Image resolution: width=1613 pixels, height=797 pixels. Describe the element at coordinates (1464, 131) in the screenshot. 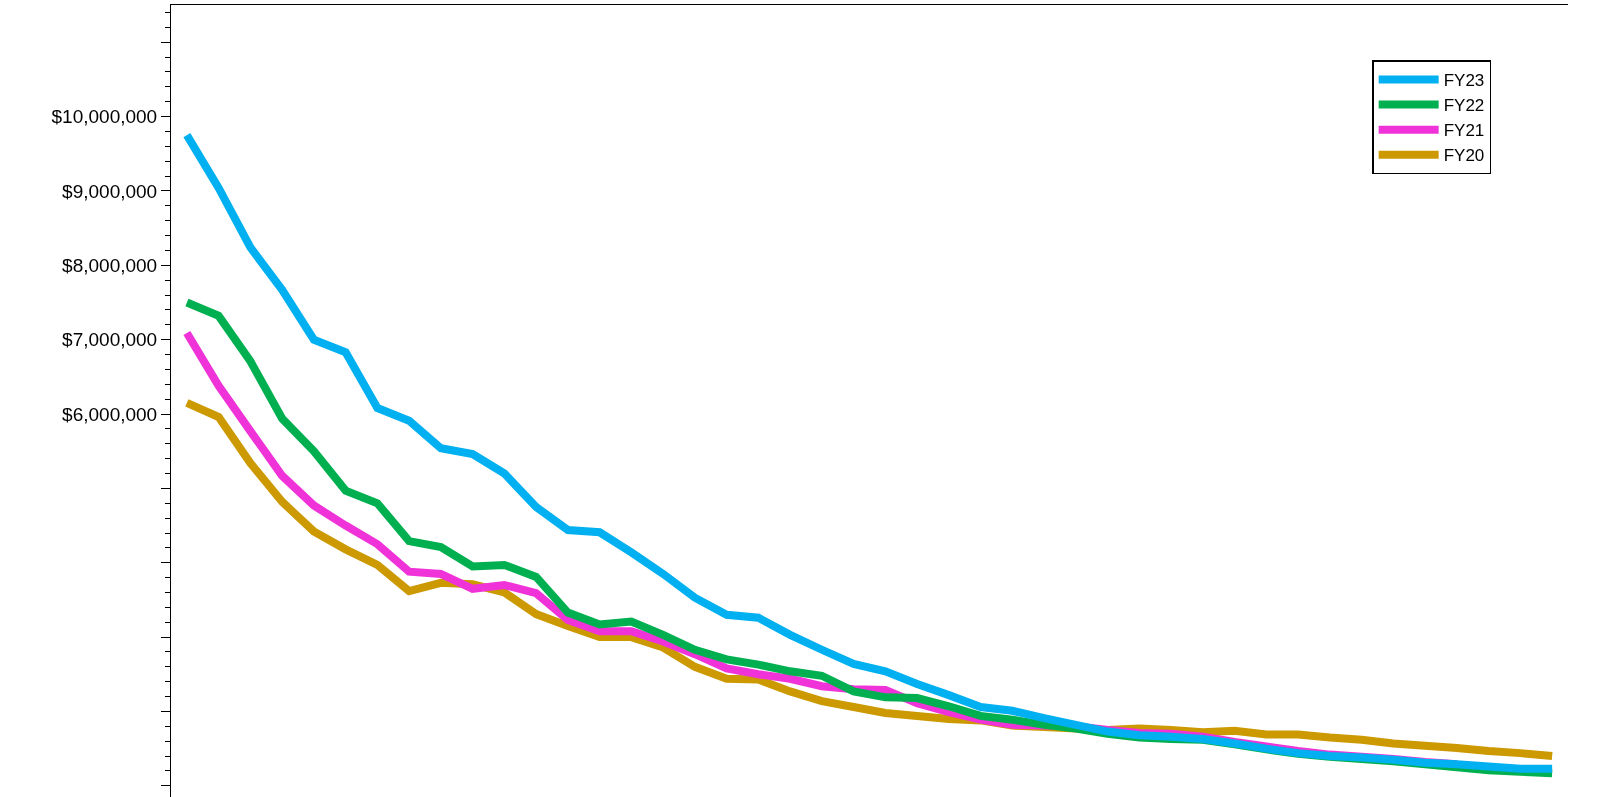

I see `legend-label: FY21` at that location.